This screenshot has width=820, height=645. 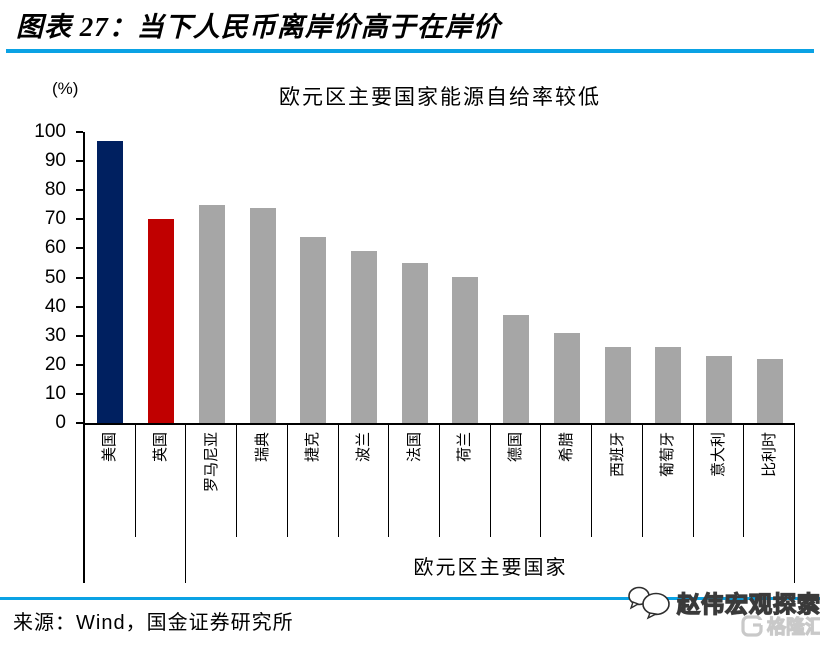 What do you see at coordinates (440, 97) in the screenshot?
I see `chart-title: 欧元区主要国家能源自给率较低` at bounding box center [440, 97].